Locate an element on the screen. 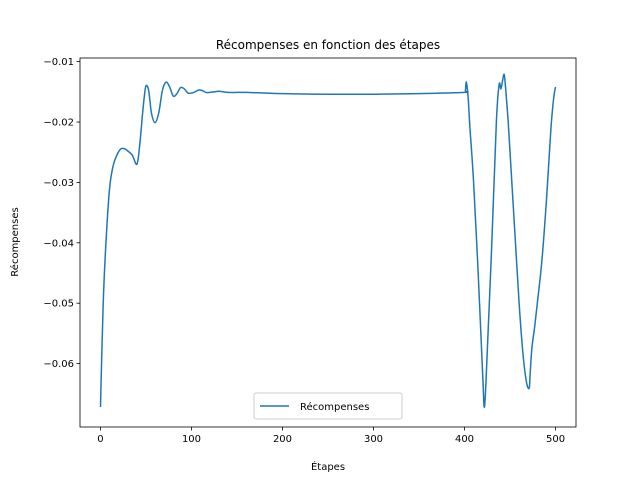  legend-box is located at coordinates (328, 406).